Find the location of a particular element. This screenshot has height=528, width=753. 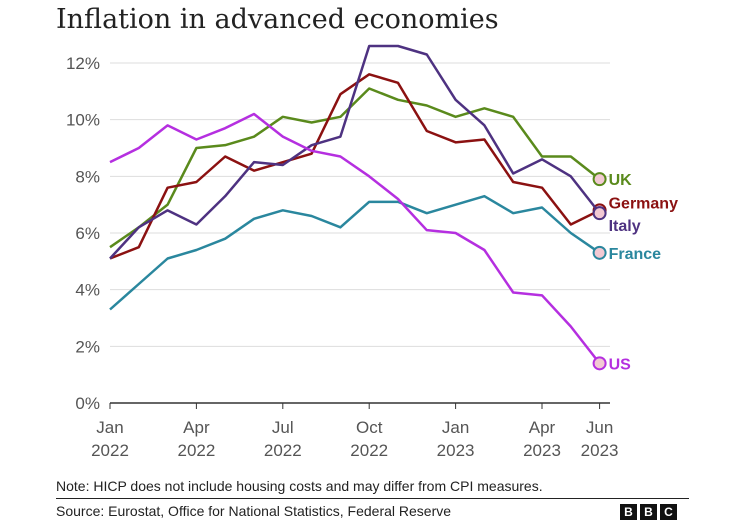

y-tick-label: 8% is located at coordinates (87, 176).